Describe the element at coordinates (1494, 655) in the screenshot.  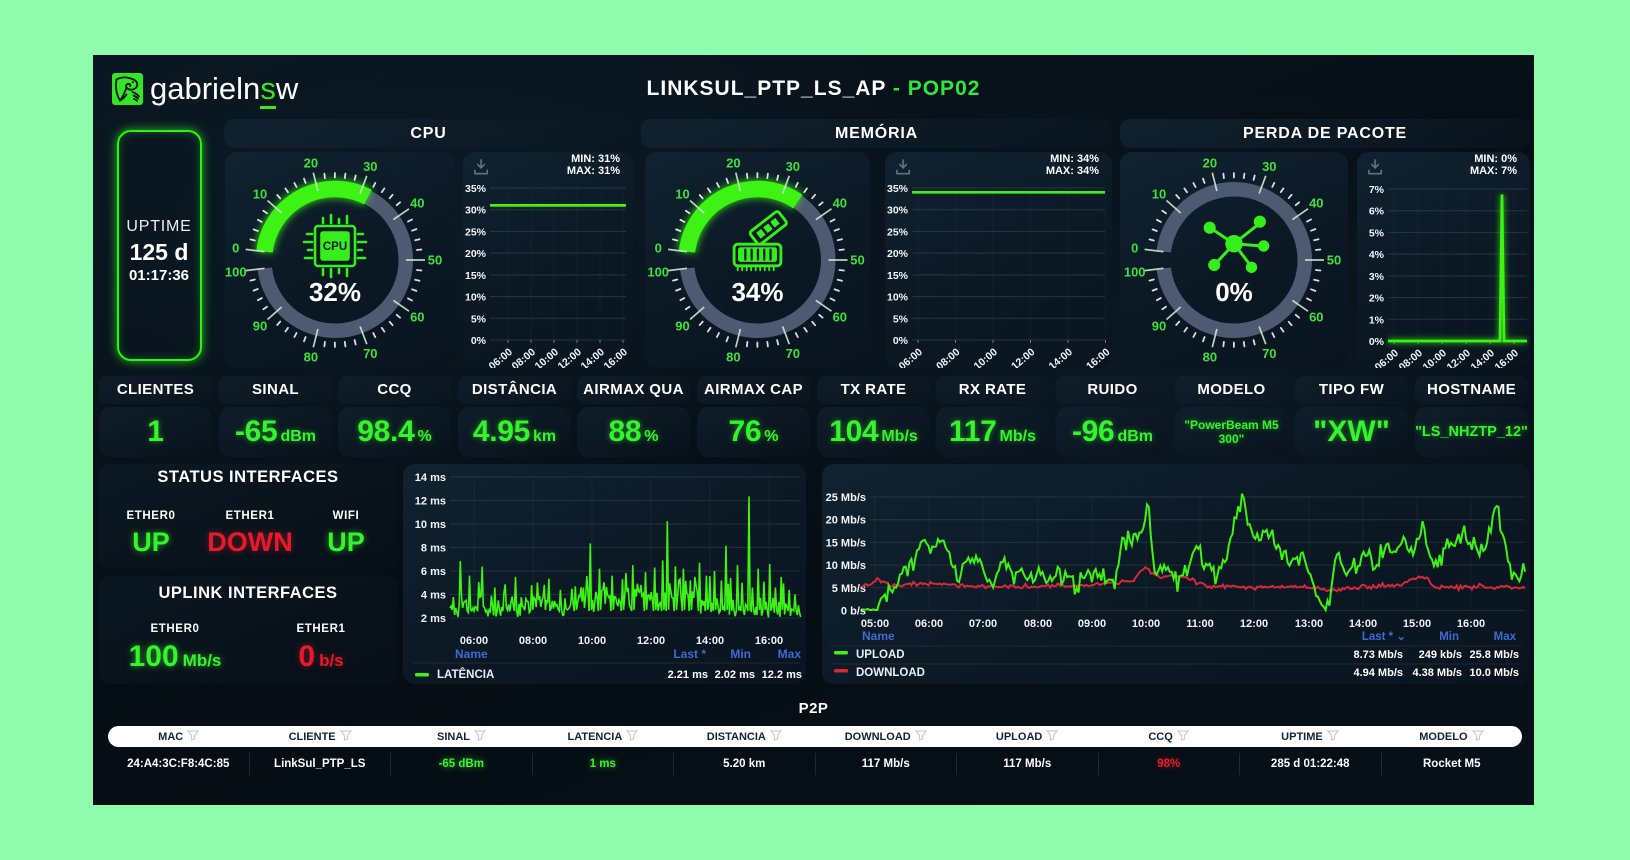
I see `svg-text: 25.8 Mb/s` at that location.